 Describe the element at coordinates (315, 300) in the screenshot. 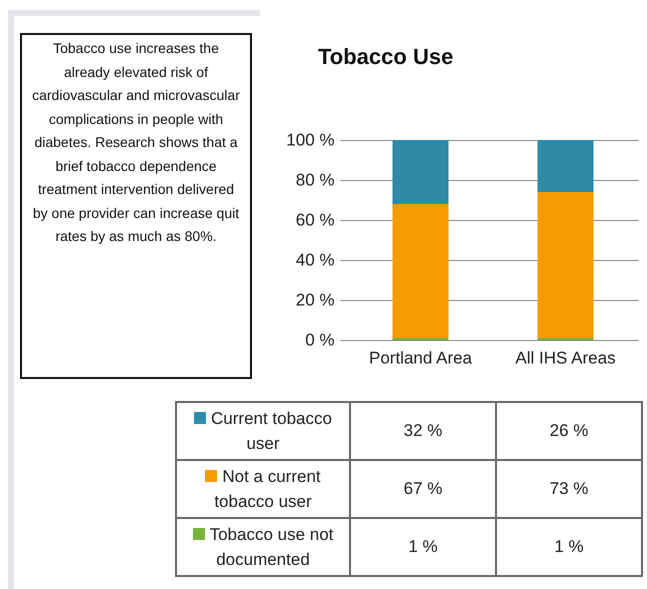

I see `y-tick-label: 20 %` at that location.